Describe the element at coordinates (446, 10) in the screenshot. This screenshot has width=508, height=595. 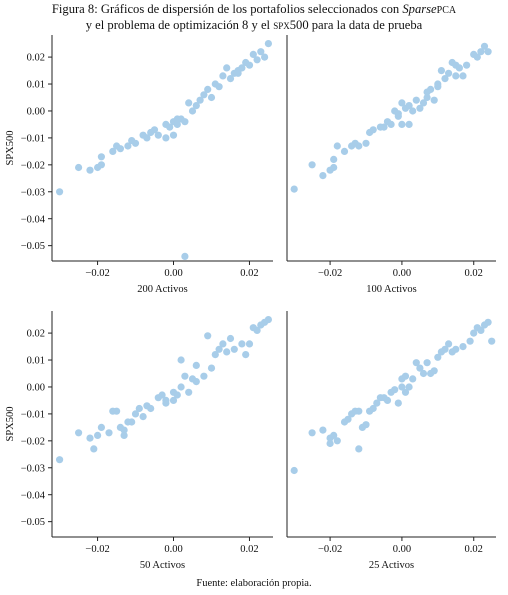
I see `caption-method-sc: PCA` at that location.